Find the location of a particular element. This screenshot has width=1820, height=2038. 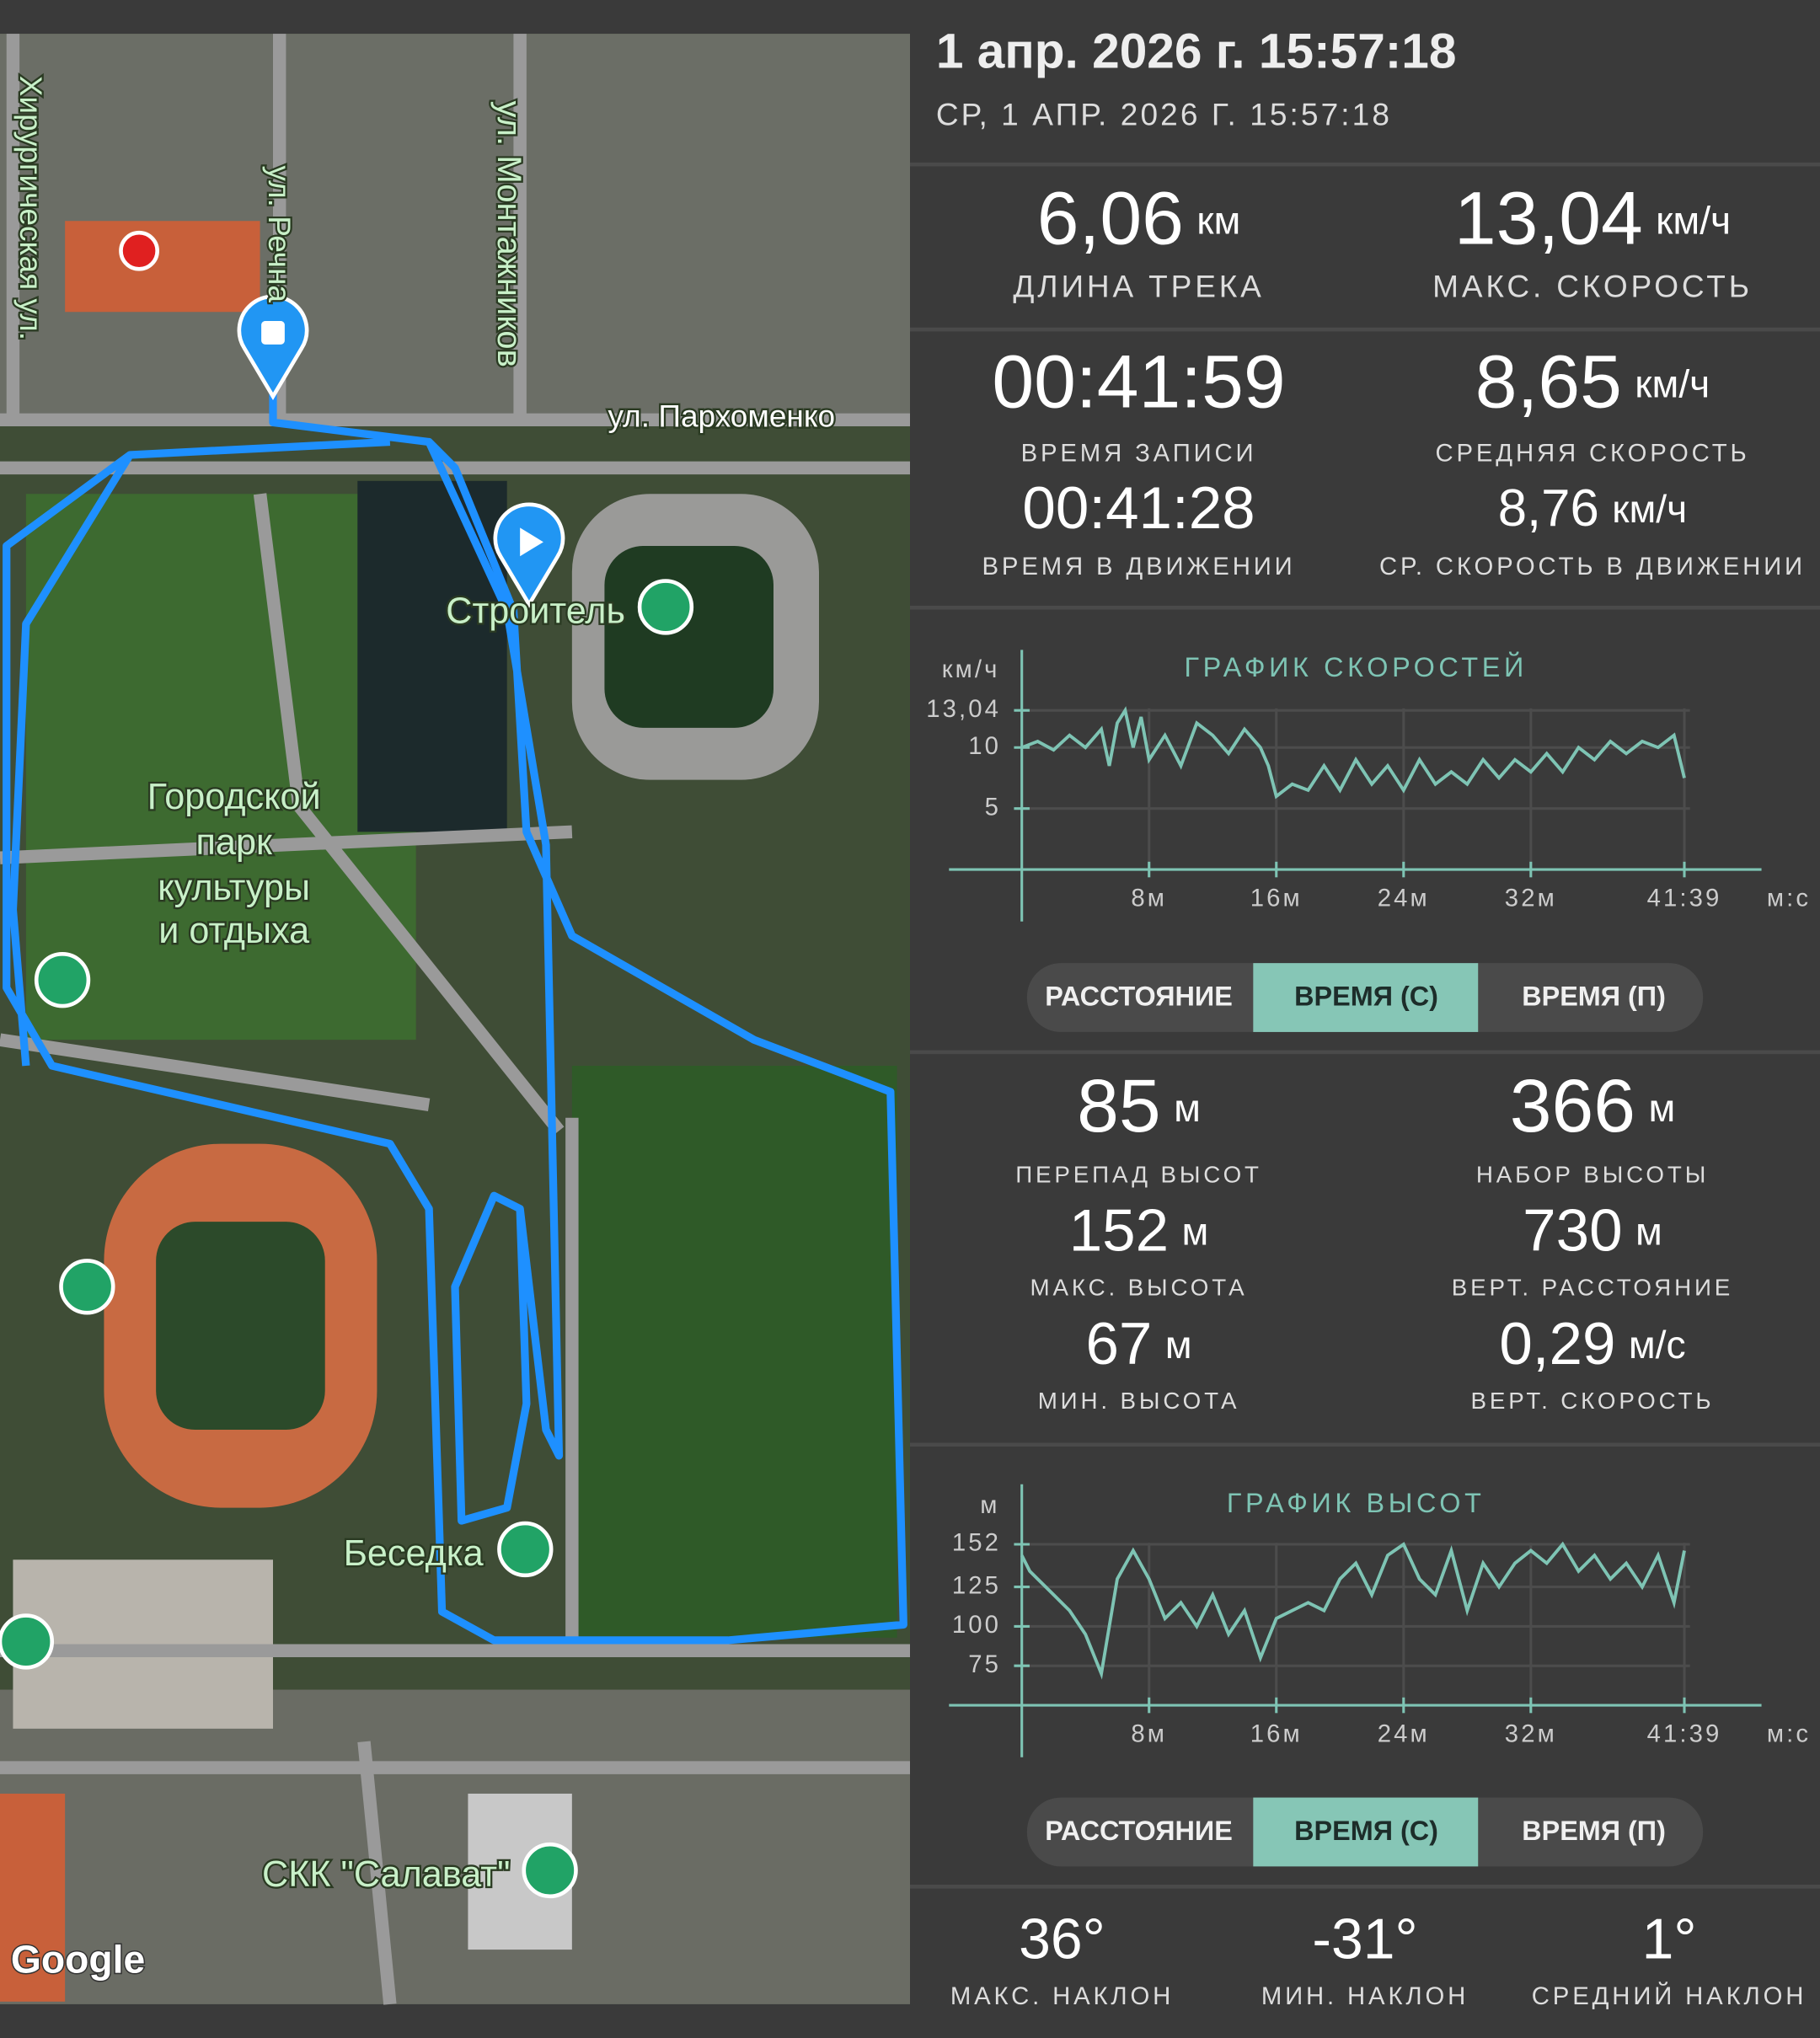

y-tick-label: 75 is located at coordinates (984, 1664).